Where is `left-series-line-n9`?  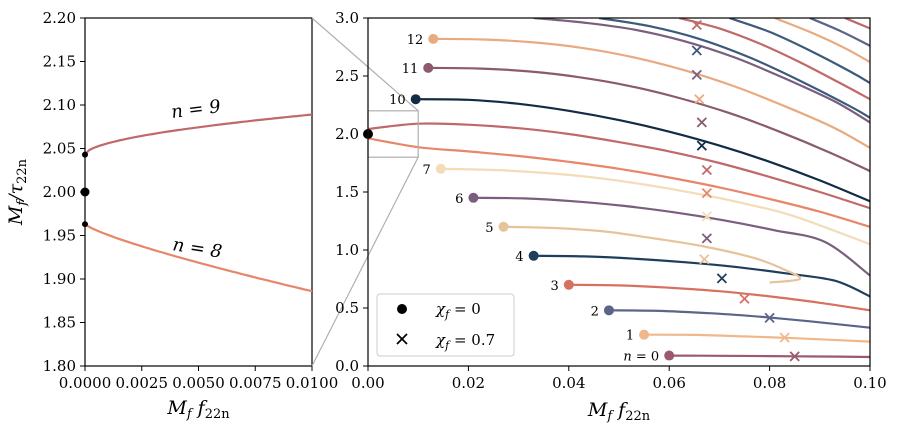 left-series-line-n9 is located at coordinates (198, 134).